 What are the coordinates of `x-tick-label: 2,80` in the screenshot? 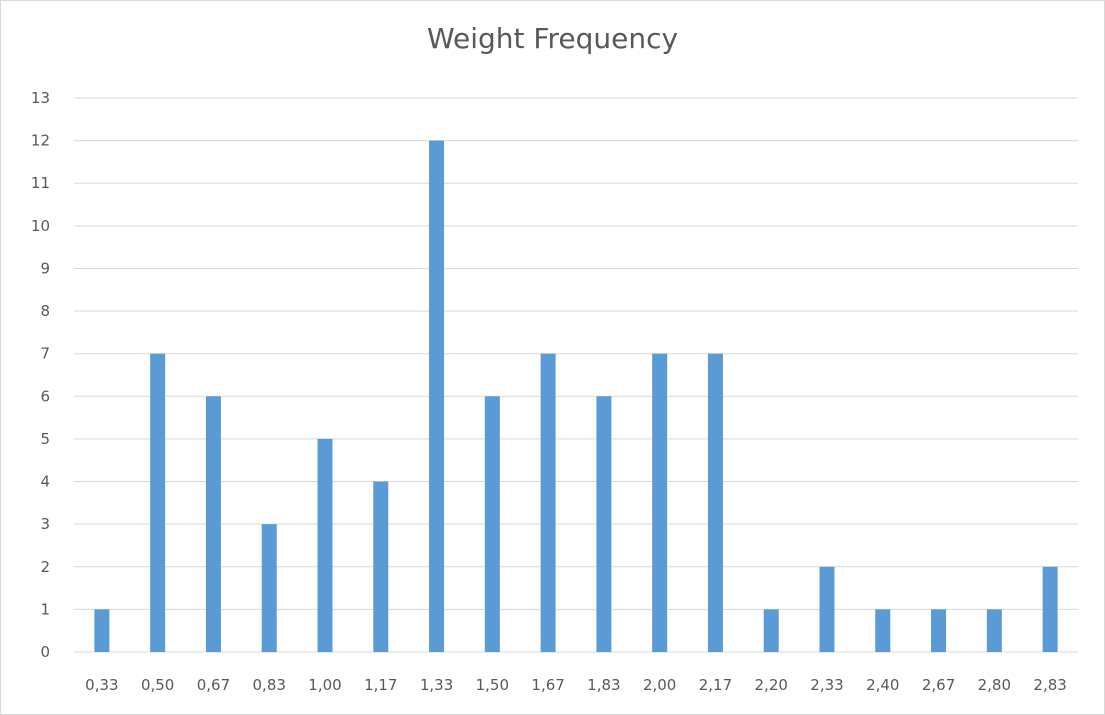 It's located at (994, 685).